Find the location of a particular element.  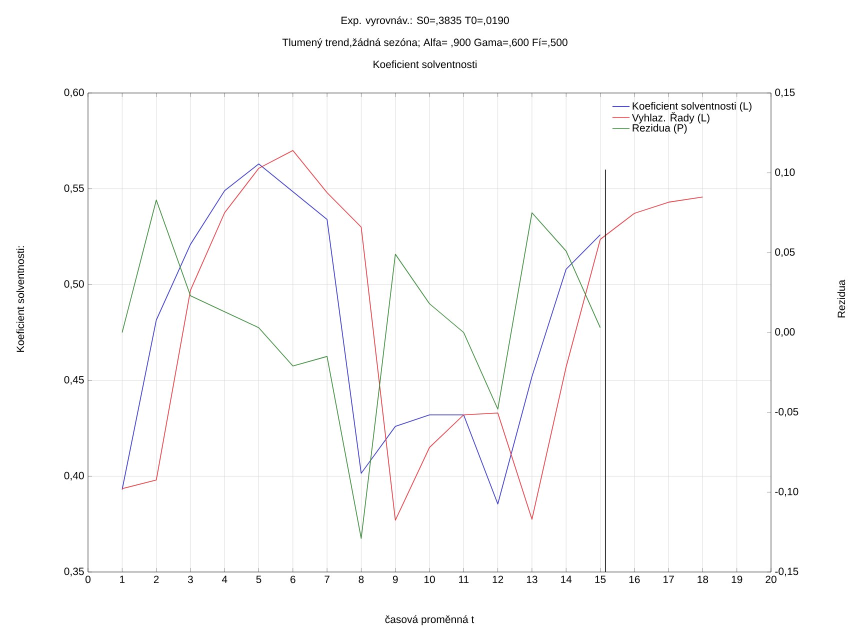

y2-tick-label: -0,15 is located at coordinates (786, 572).